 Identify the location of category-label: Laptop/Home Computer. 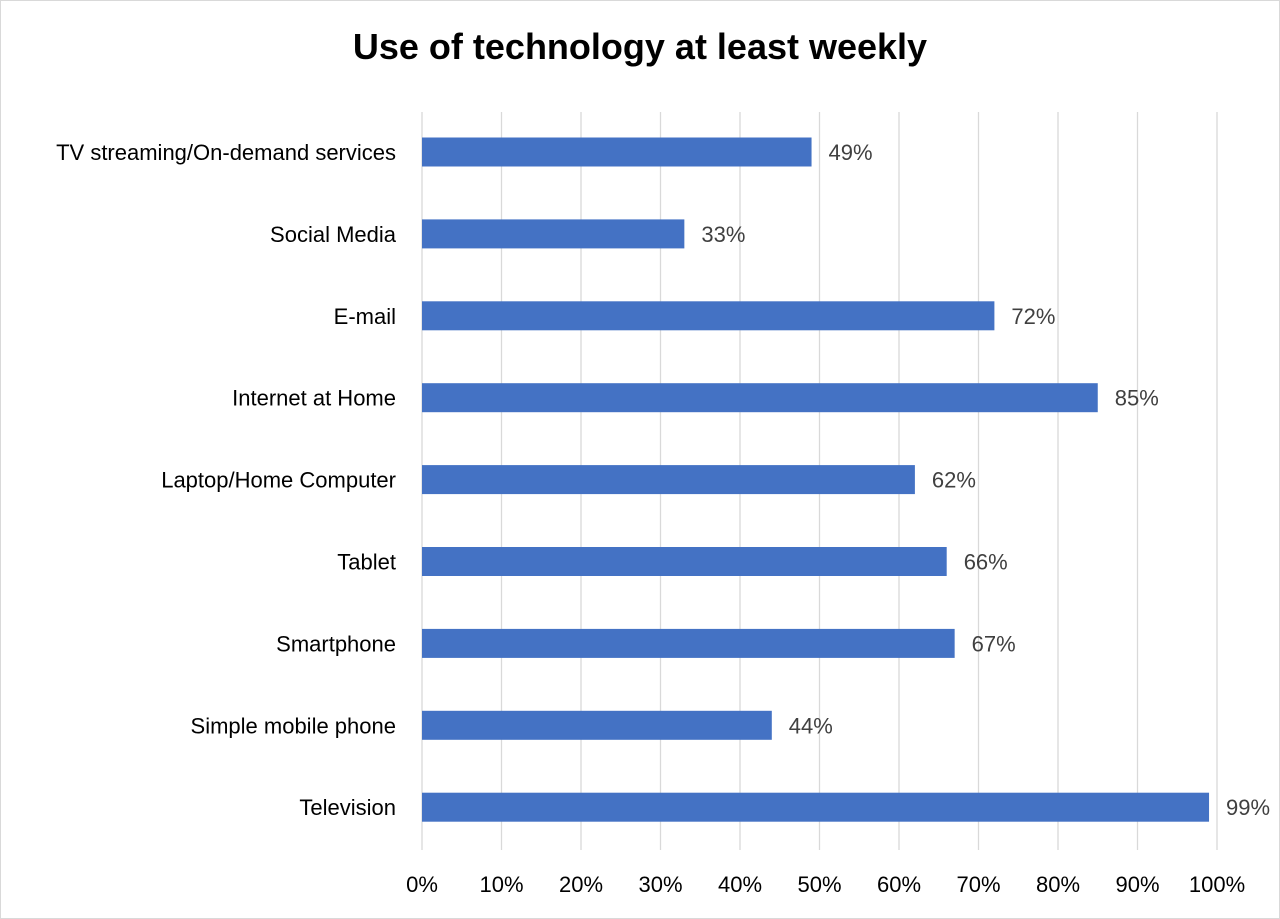
(278, 480).